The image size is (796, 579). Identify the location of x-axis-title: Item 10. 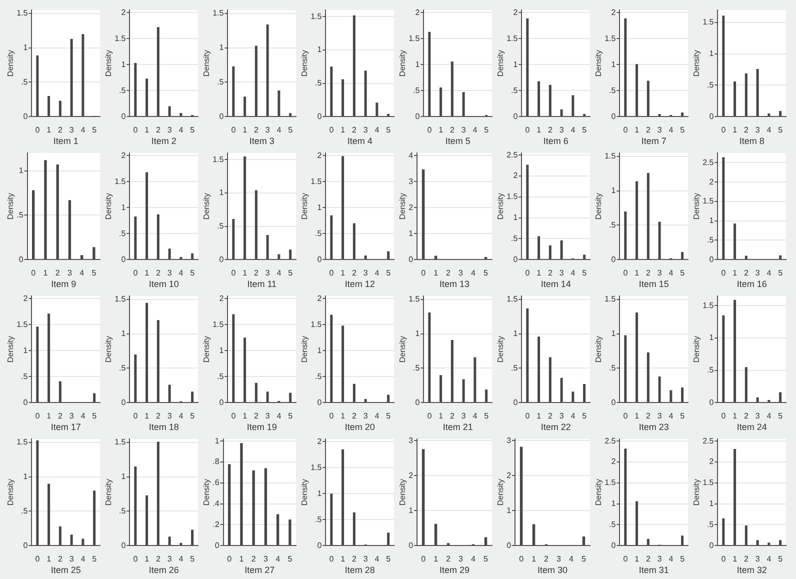
(163, 284).